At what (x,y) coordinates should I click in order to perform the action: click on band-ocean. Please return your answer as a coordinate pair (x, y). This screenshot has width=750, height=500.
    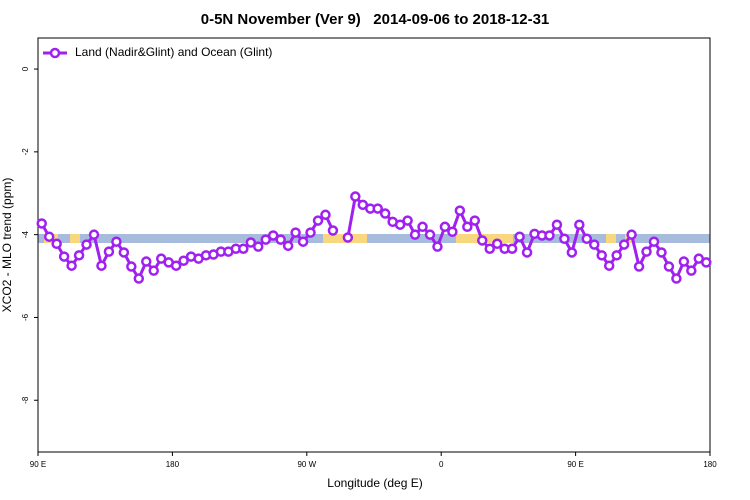
    Looking at the image, I should click on (374, 238).